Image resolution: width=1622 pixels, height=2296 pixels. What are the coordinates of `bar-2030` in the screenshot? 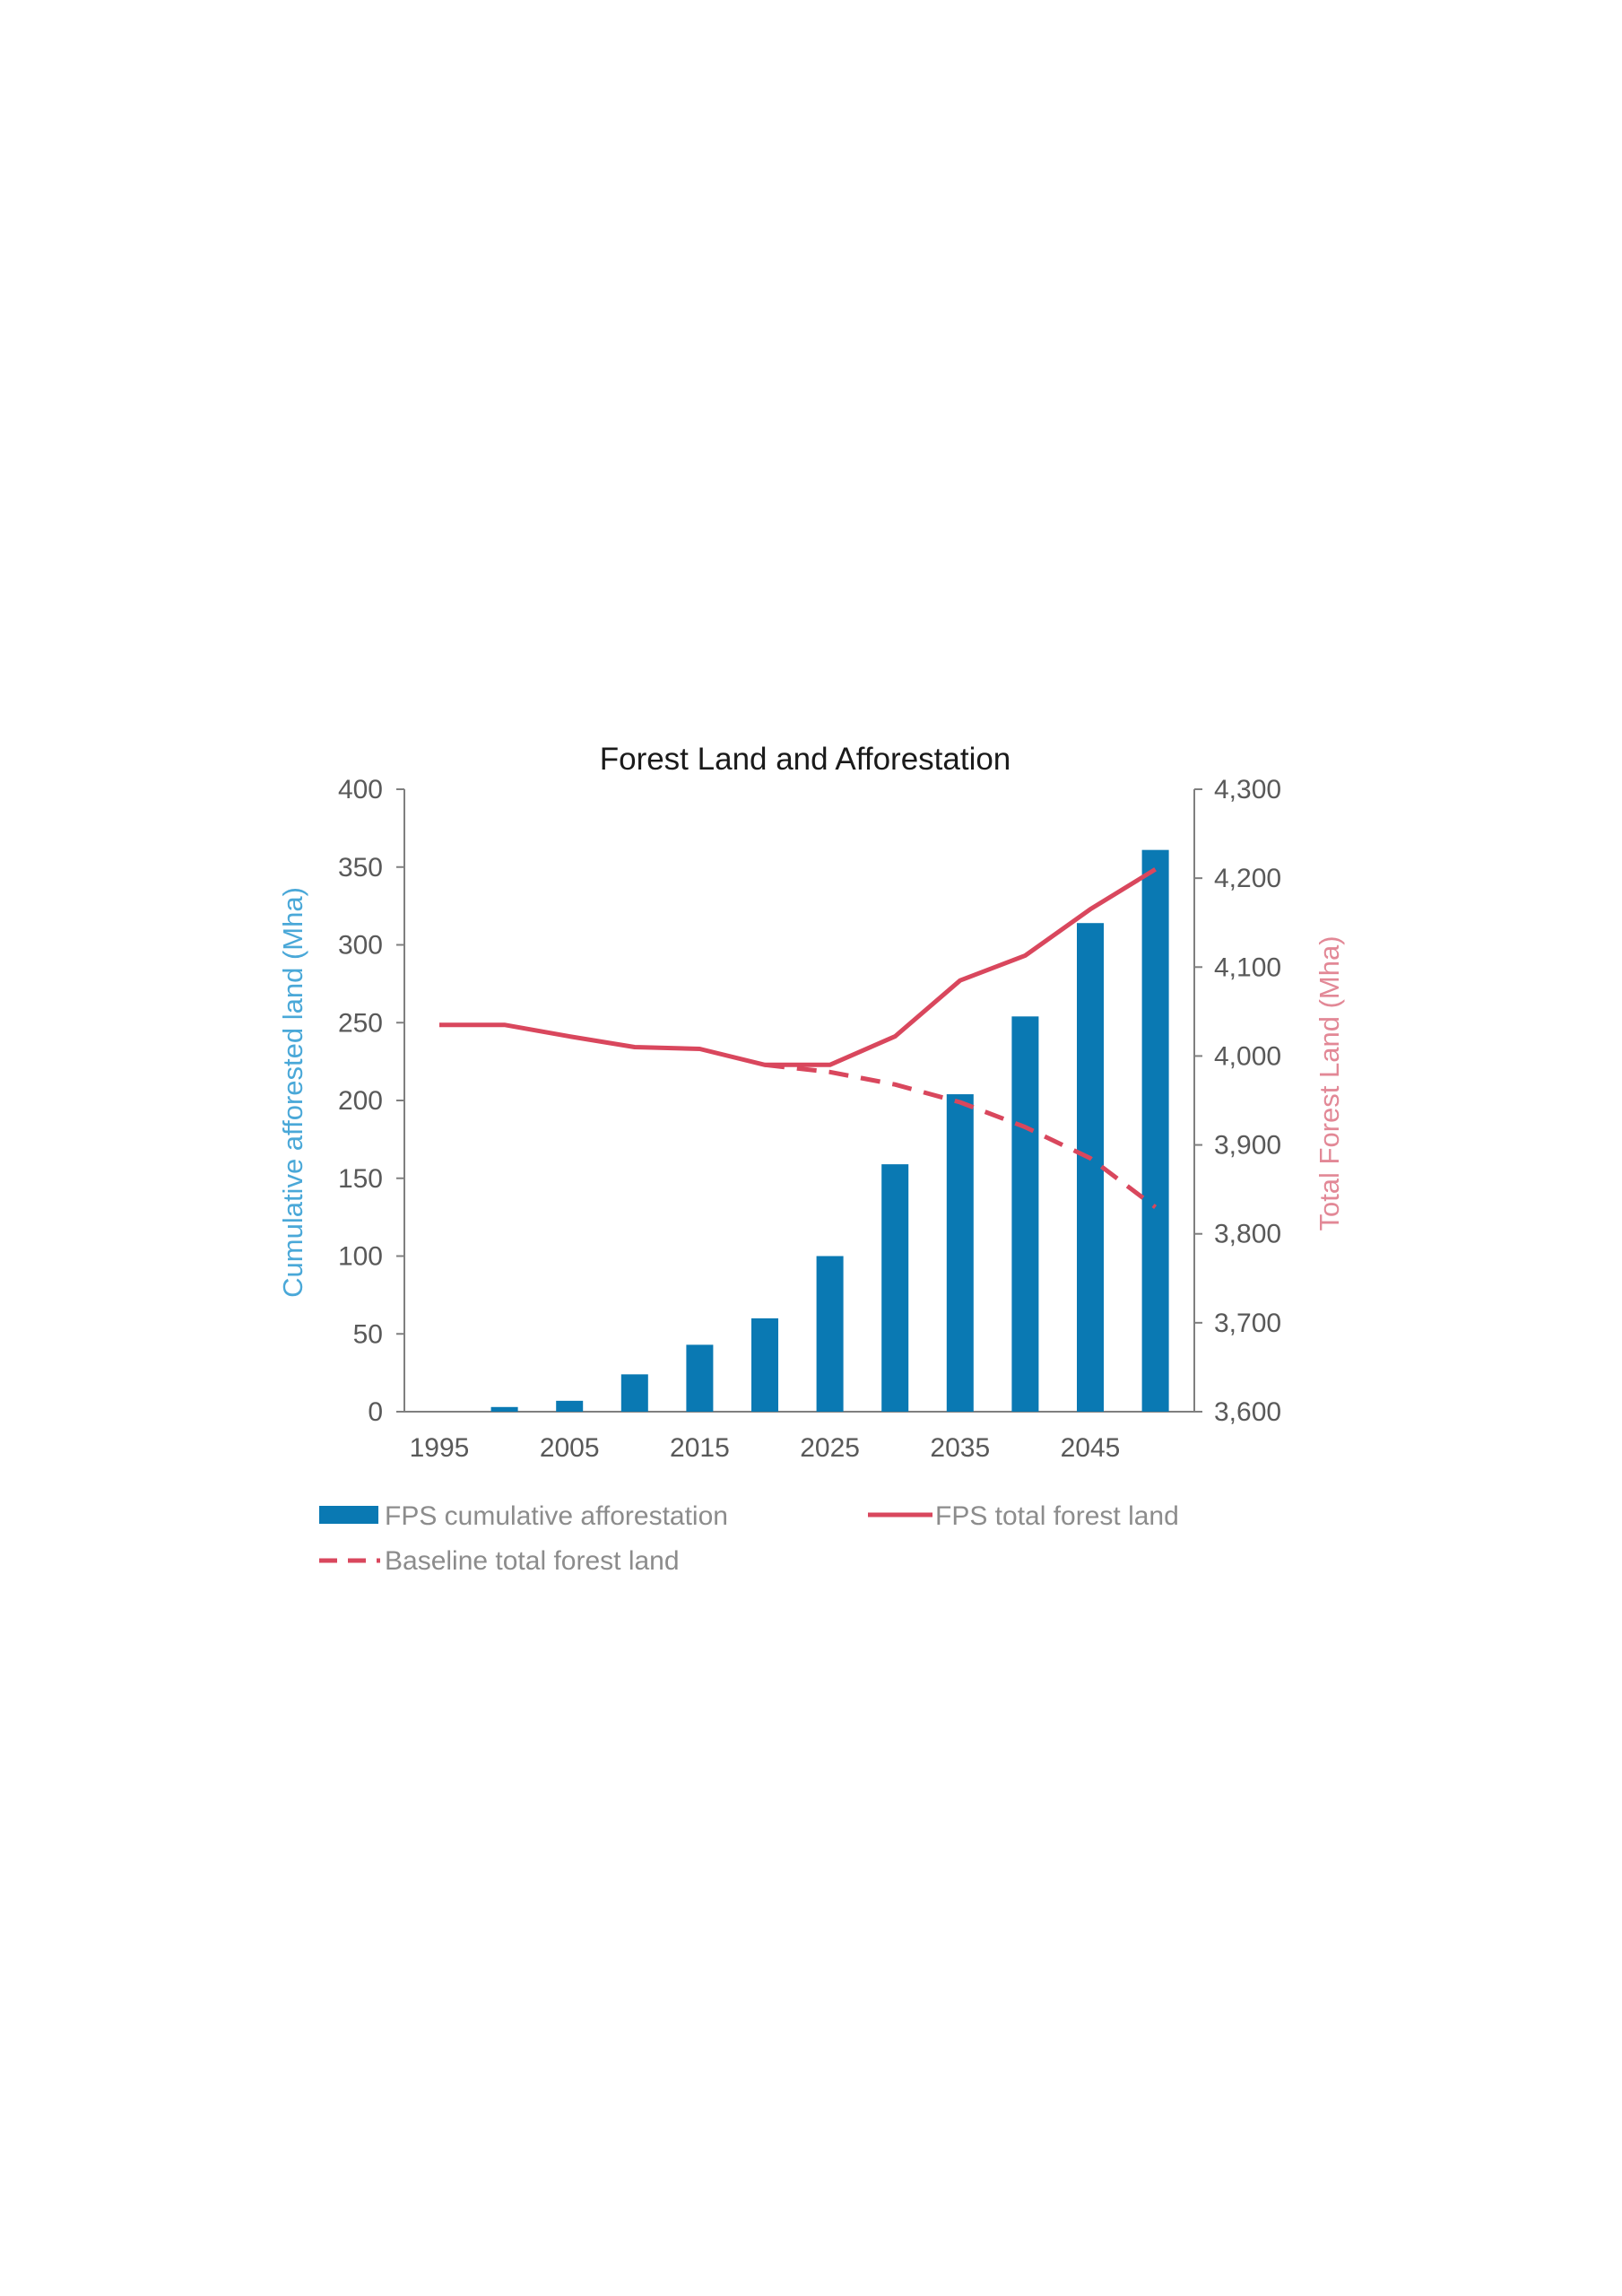 It's located at (895, 1288).